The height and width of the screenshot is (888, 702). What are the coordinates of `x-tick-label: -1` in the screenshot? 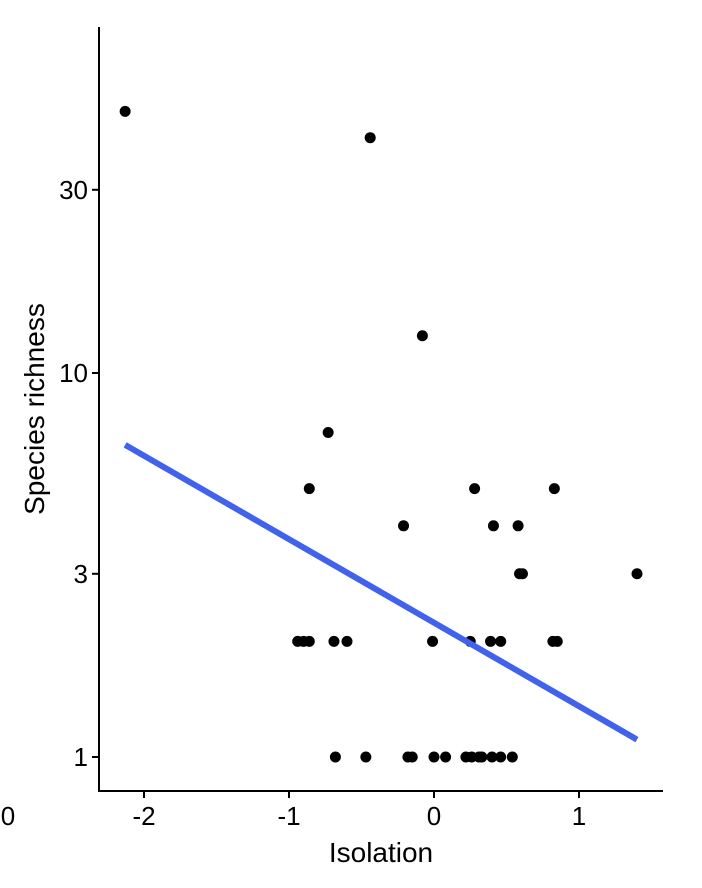 It's located at (288, 816).